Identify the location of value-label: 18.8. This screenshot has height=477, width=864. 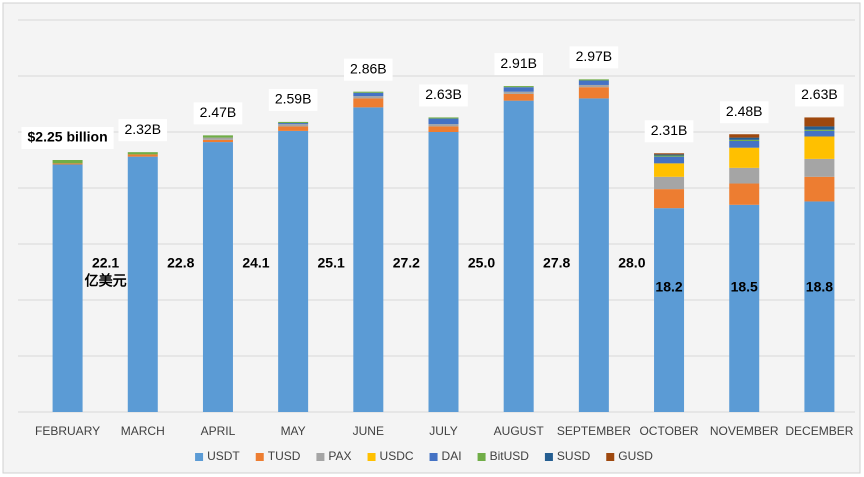
(819, 287).